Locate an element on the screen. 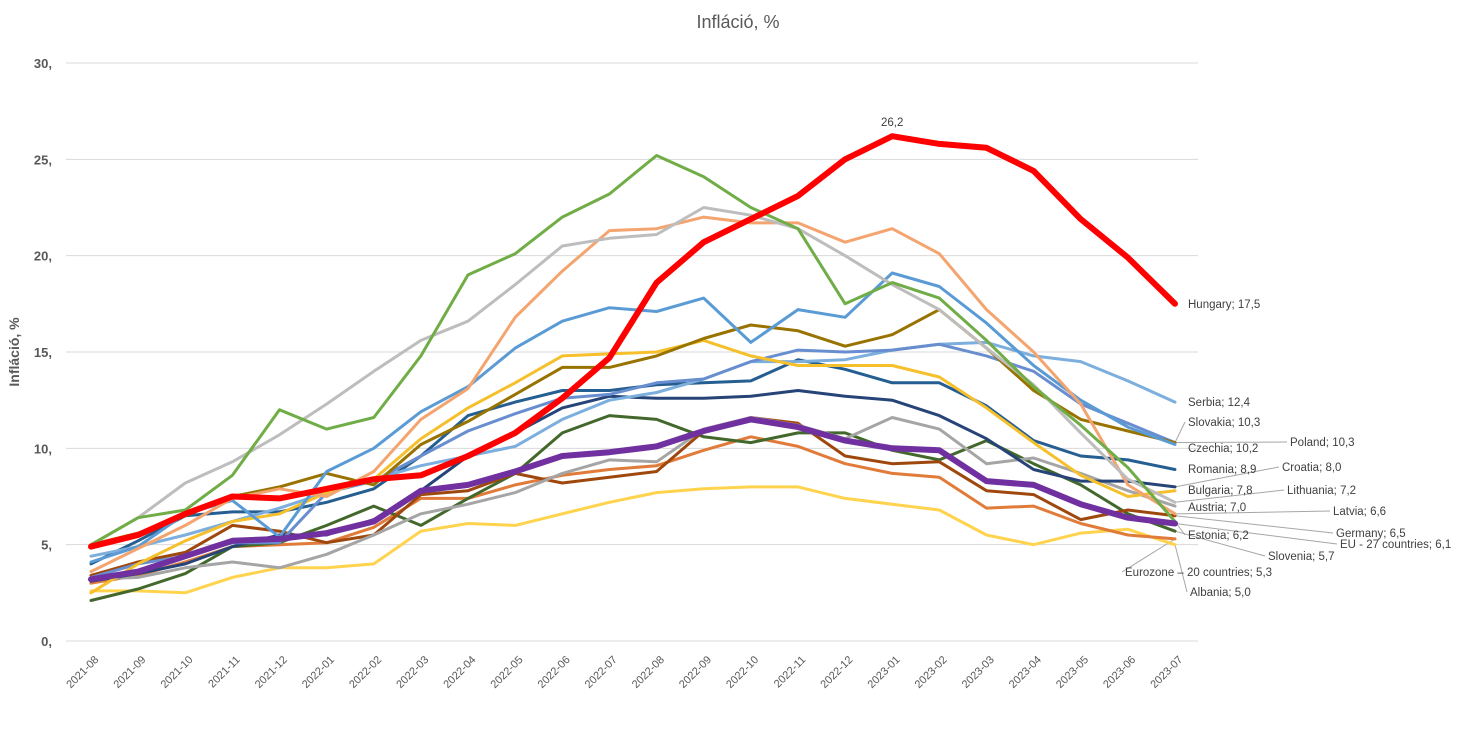 This screenshot has width=1468, height=731. y-tick-label: 15, is located at coordinates (43, 352).